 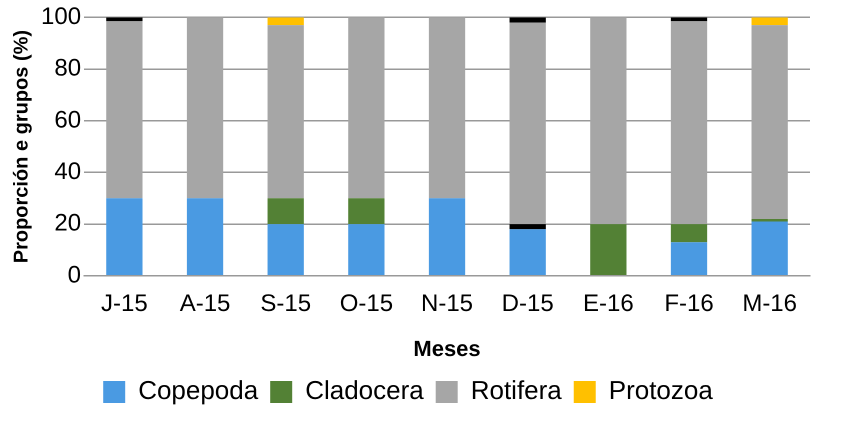 What do you see at coordinates (21, 147) in the screenshot?
I see `y-axis-title: Proporción e grupos (%)` at bounding box center [21, 147].